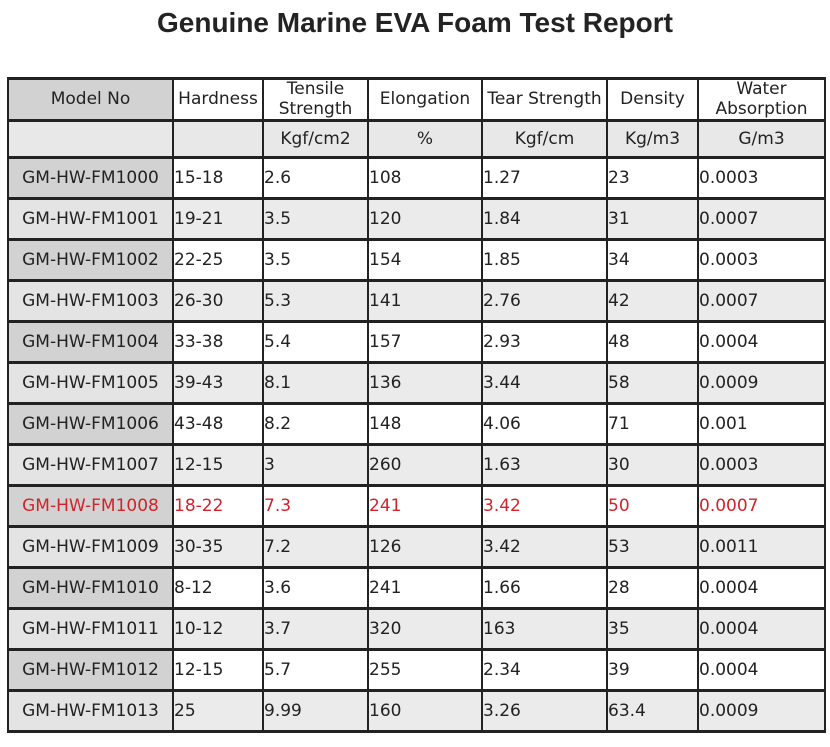  I want to click on value-cell: 8-12, so click(218, 588).